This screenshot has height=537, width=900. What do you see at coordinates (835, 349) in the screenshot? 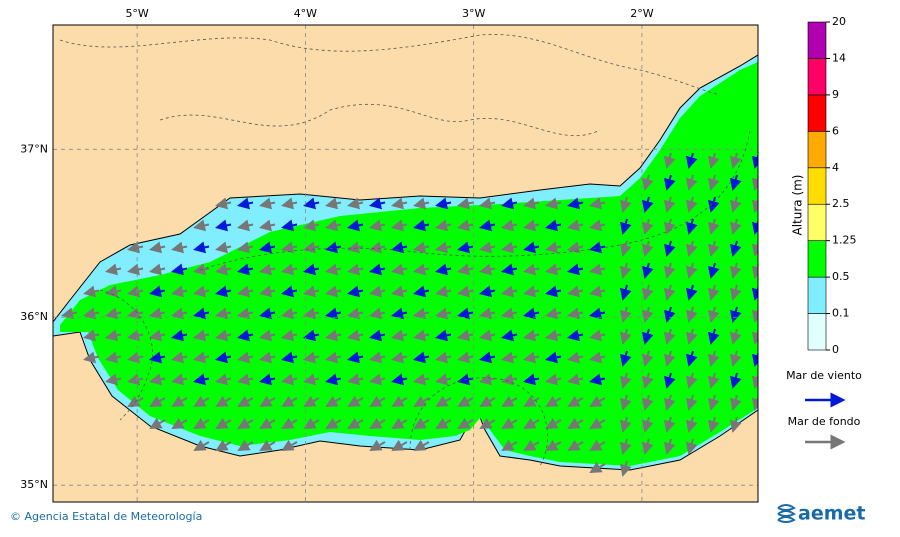
I see `colorbar-tick-label: 0` at bounding box center [835, 349].